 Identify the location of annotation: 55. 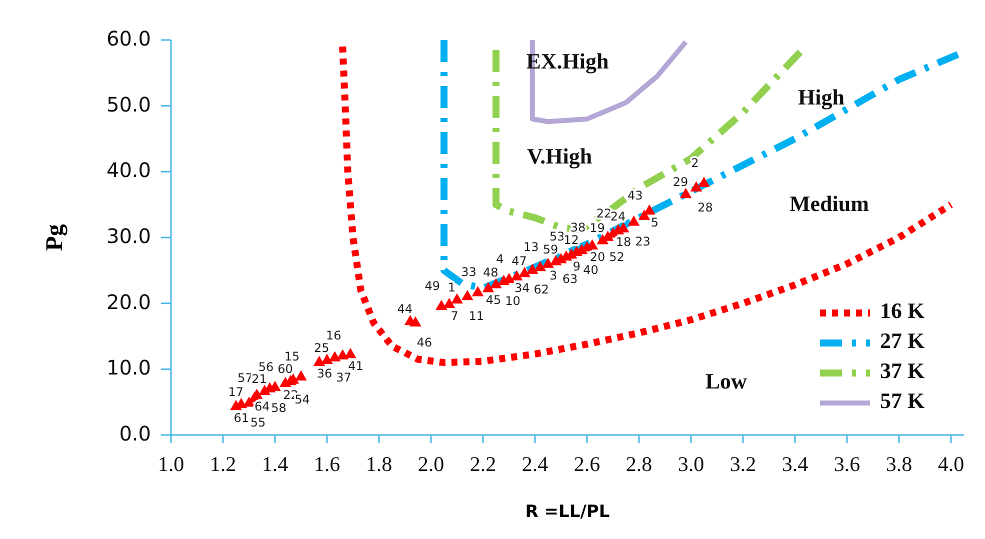
(258, 423).